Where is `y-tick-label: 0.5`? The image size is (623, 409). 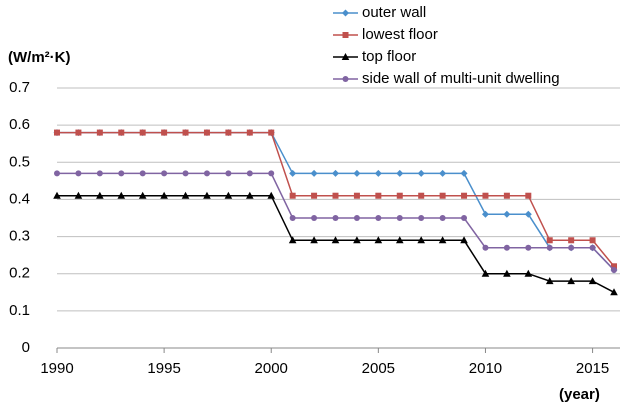
y-tick-label: 0.5 is located at coordinates (19, 161).